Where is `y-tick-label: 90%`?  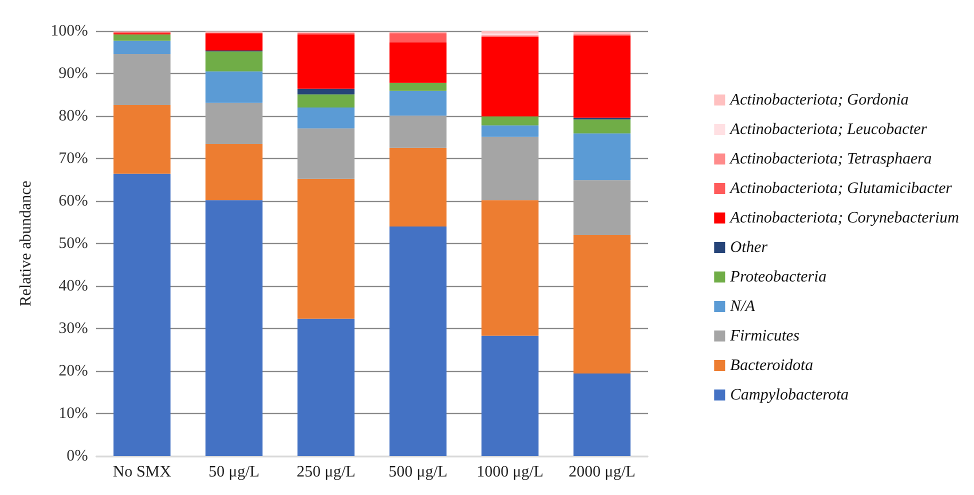 y-tick-label: 90% is located at coordinates (73, 73).